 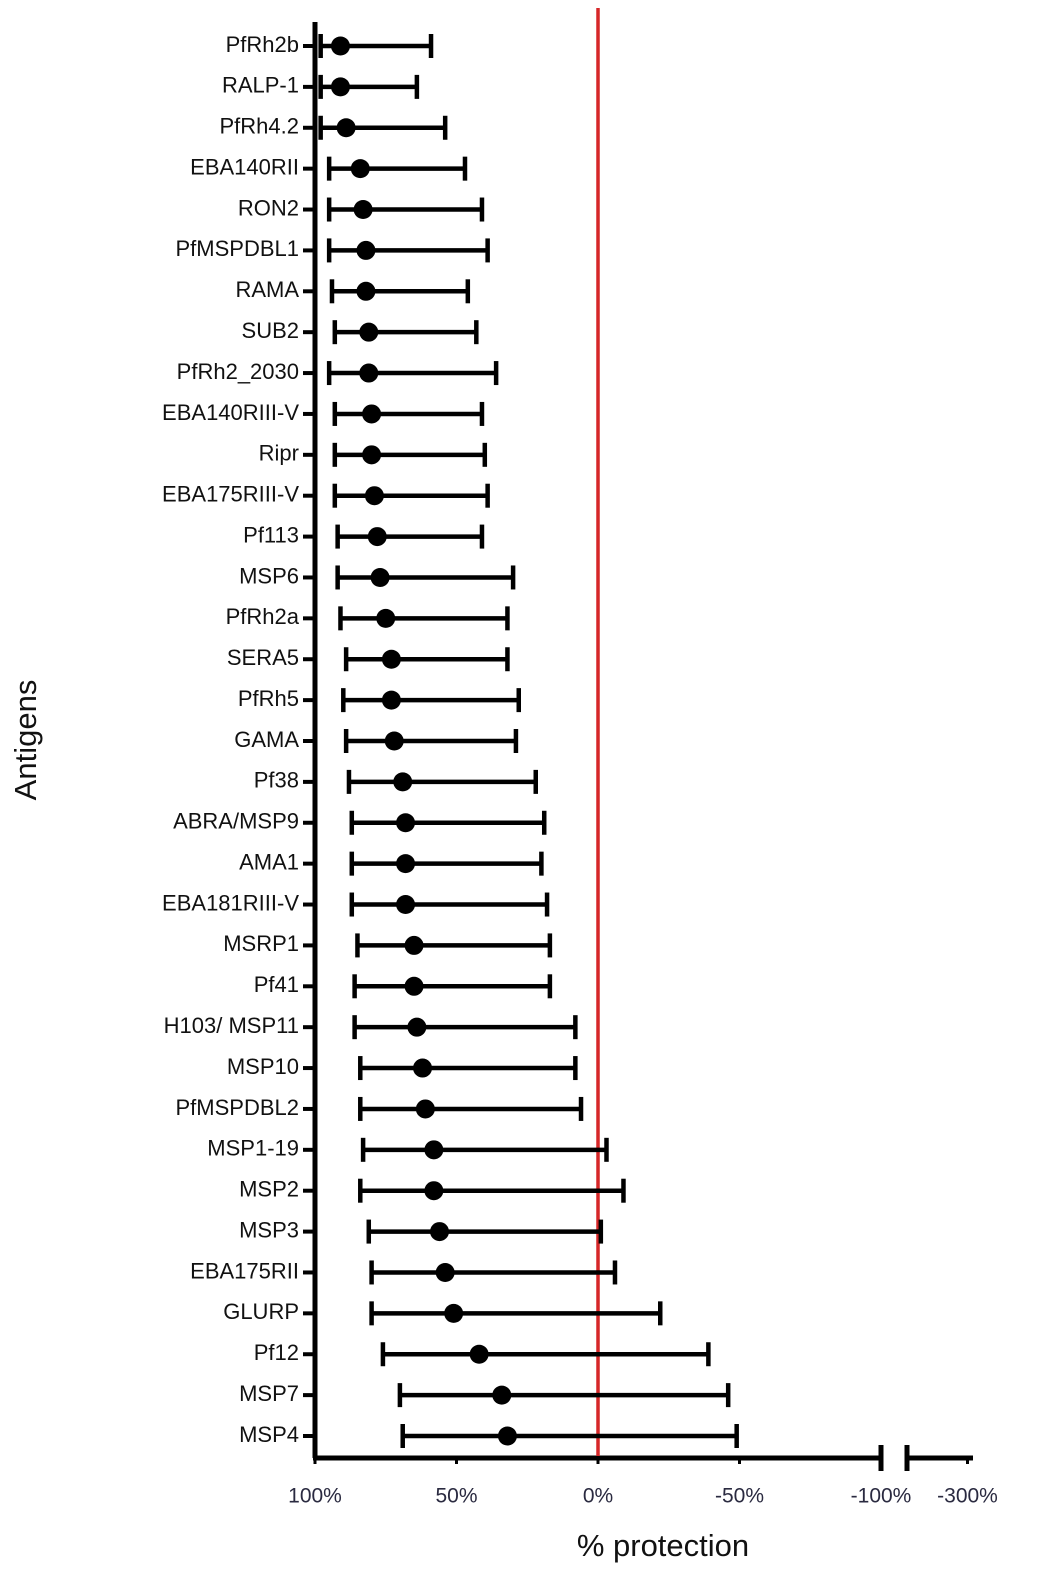 I want to click on y-tick-label: EBA181RIII-V, so click(x=230, y=902).